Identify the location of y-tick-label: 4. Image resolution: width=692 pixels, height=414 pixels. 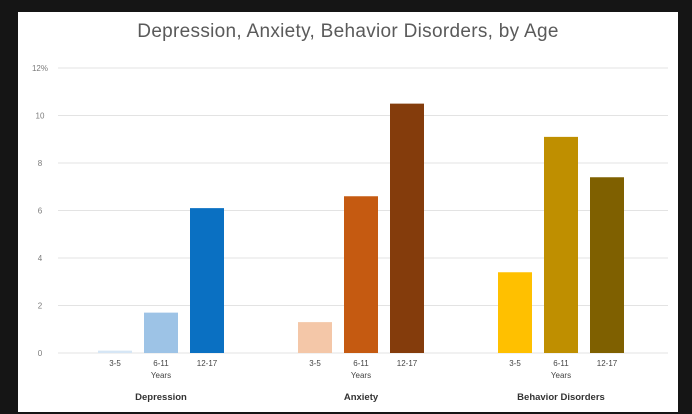
(40, 258).